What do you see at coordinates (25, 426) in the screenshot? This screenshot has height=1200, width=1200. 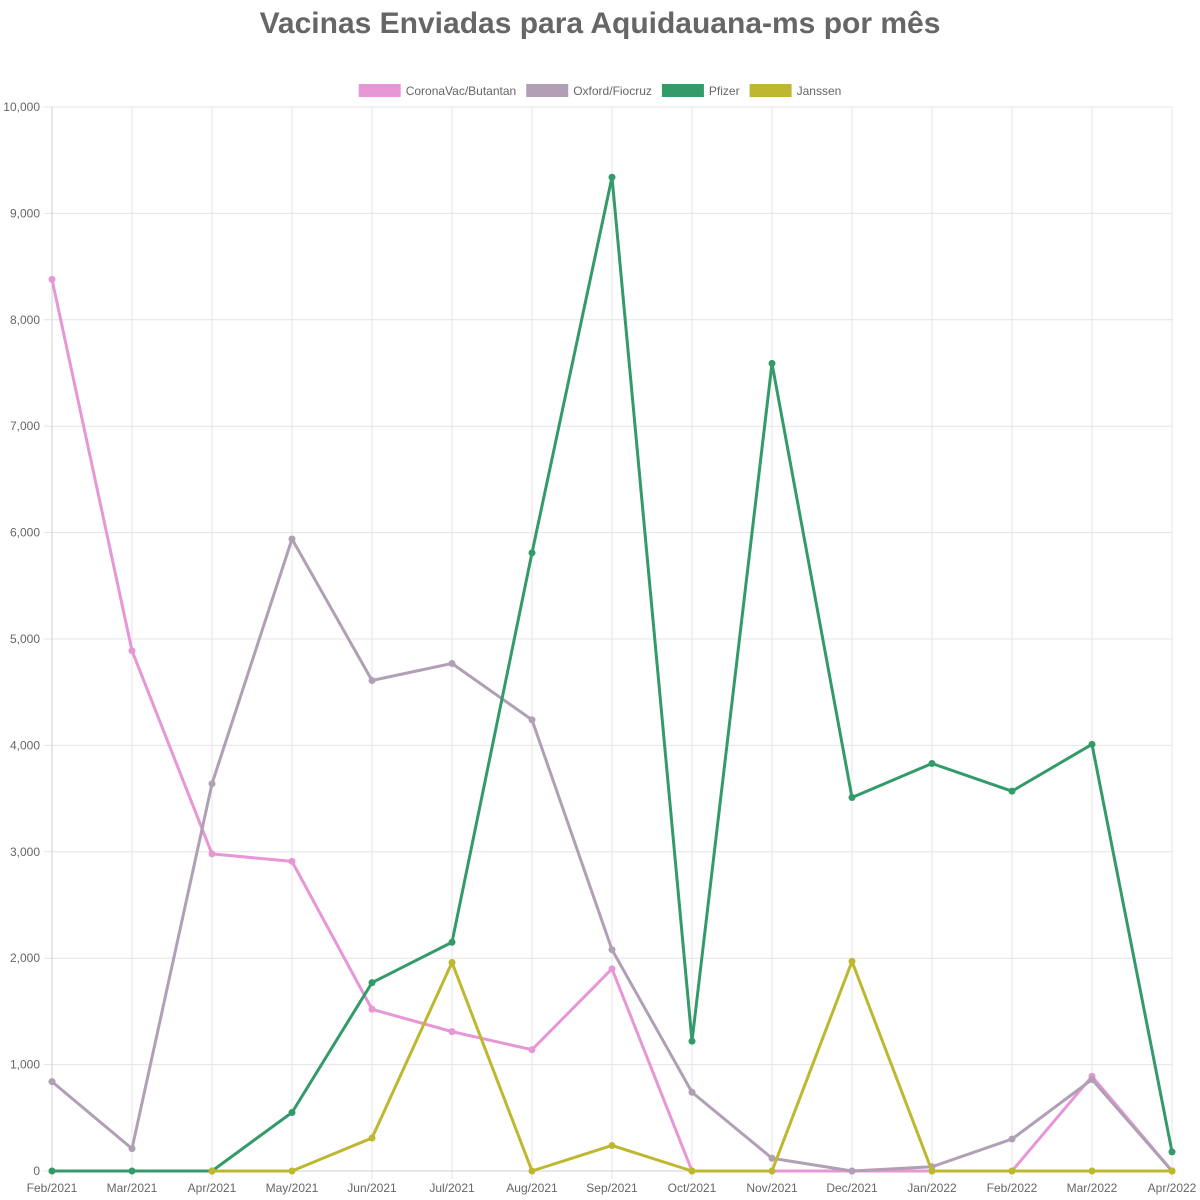 I see `y-tick-label: 7,000` at bounding box center [25, 426].